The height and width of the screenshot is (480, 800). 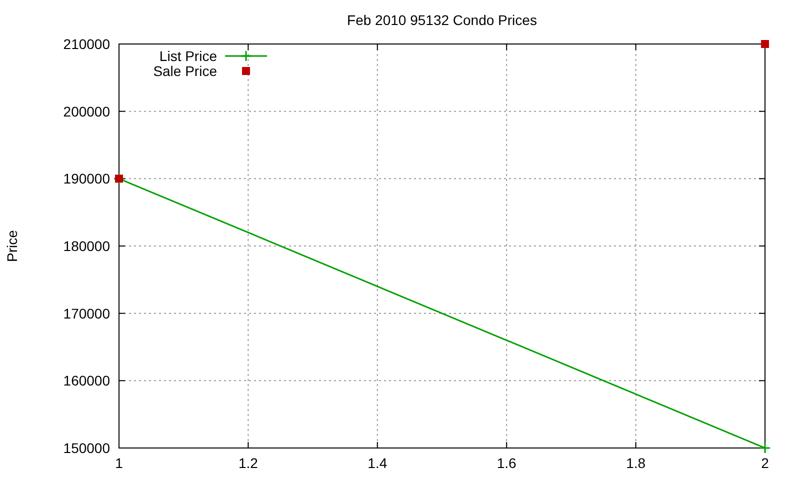 I want to click on x-tick-label: 1, so click(x=119, y=463).